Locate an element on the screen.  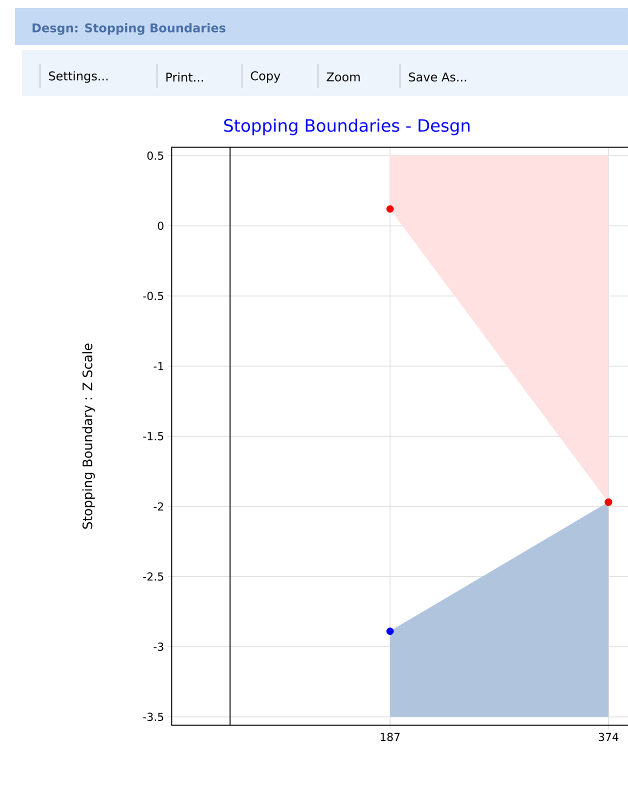
y-tick-label: 0.5 is located at coordinates (155, 156).